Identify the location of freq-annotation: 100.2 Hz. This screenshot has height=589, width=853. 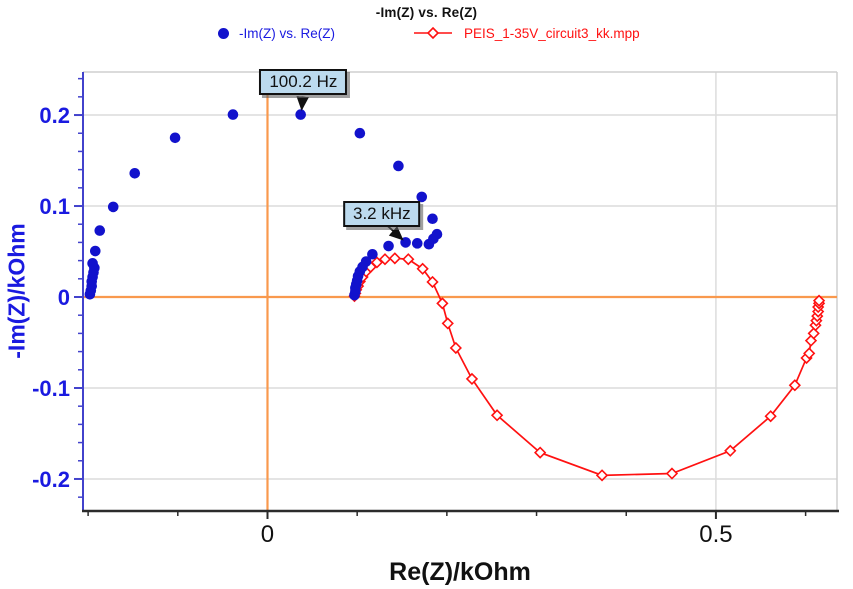
(303, 82).